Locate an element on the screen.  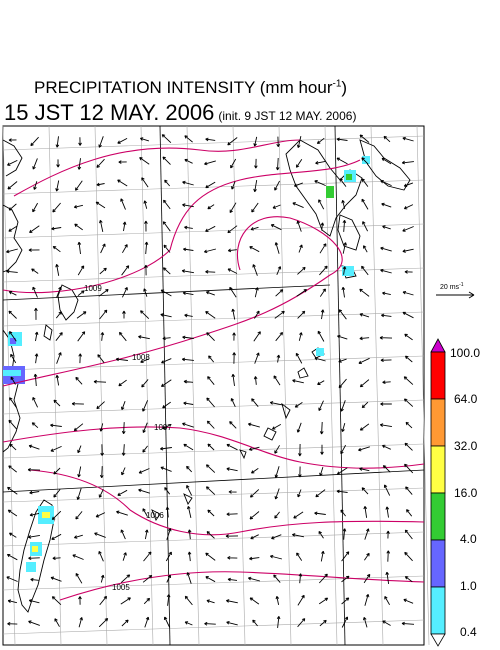
wind-scale: 20 ms-1 is located at coordinates (455, 290).